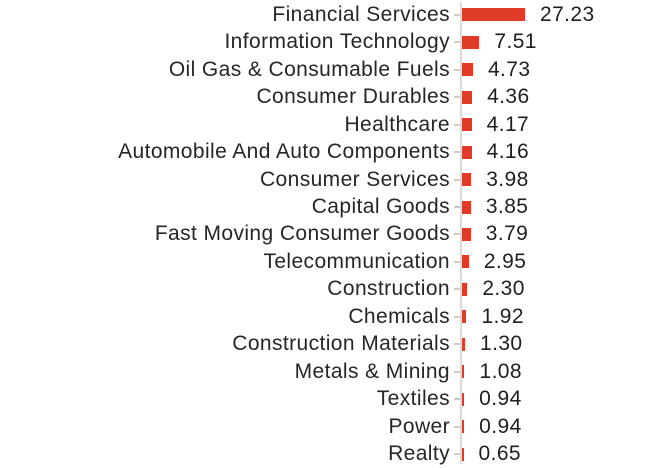 This screenshot has height=468, width=648. What do you see at coordinates (515, 42) in the screenshot?
I see `value-label: 7.51` at bounding box center [515, 42].